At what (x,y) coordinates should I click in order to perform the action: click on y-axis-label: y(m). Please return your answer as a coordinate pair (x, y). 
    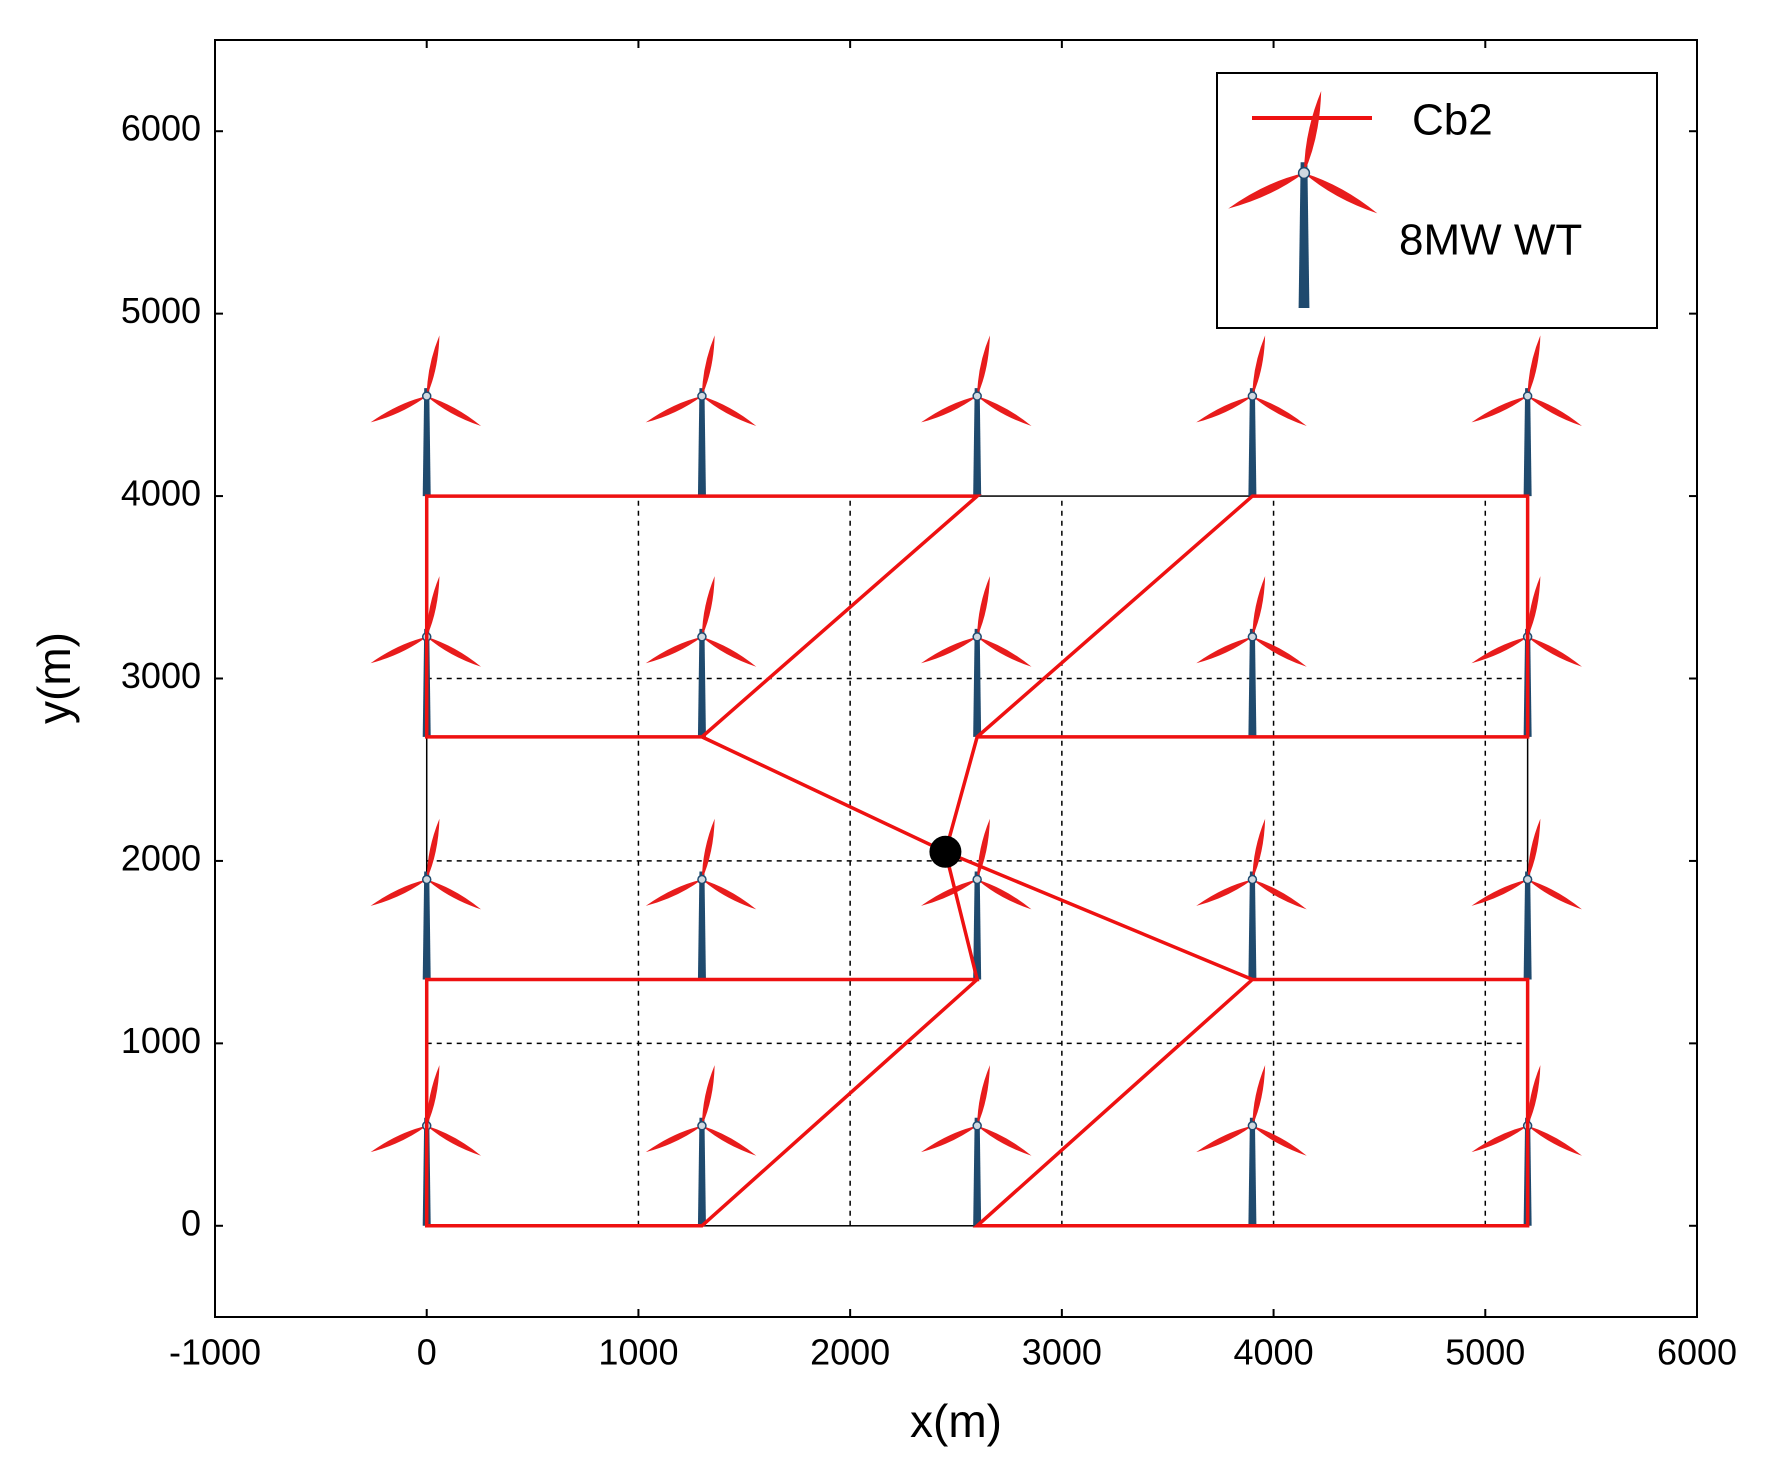
    Looking at the image, I should click on (54, 678).